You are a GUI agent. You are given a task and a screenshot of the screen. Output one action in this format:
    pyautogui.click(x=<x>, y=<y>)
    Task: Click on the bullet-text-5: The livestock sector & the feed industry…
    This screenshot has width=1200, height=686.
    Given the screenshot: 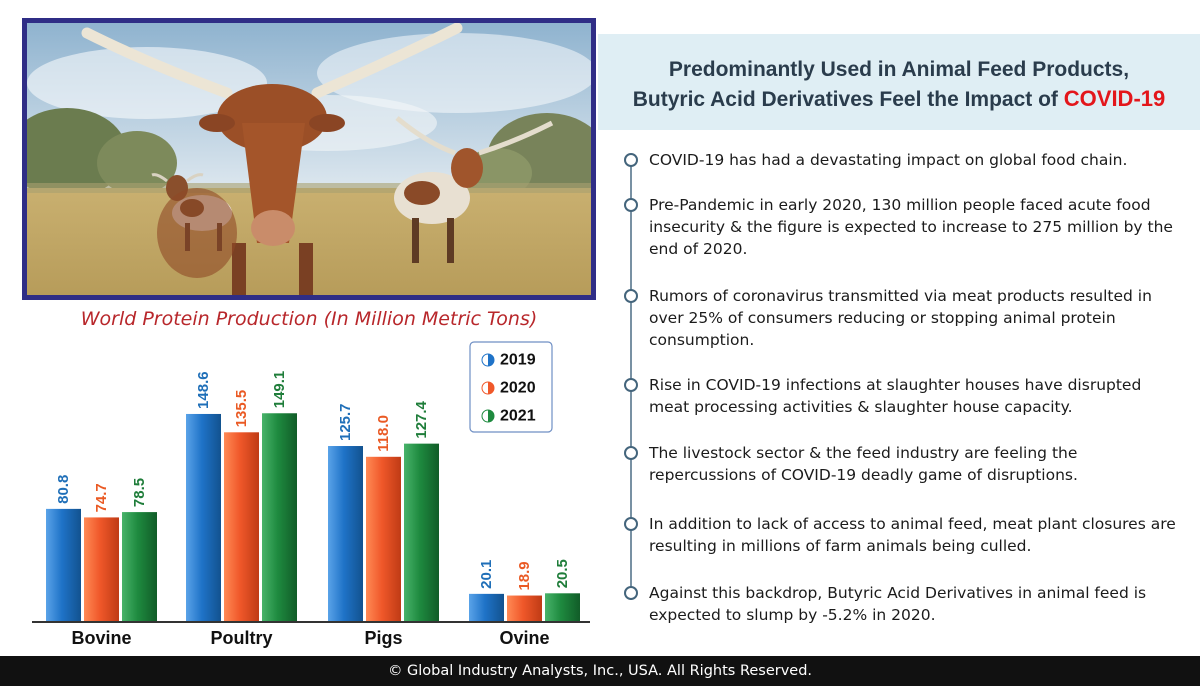 What is the action you would take?
    pyautogui.click(x=863, y=464)
    